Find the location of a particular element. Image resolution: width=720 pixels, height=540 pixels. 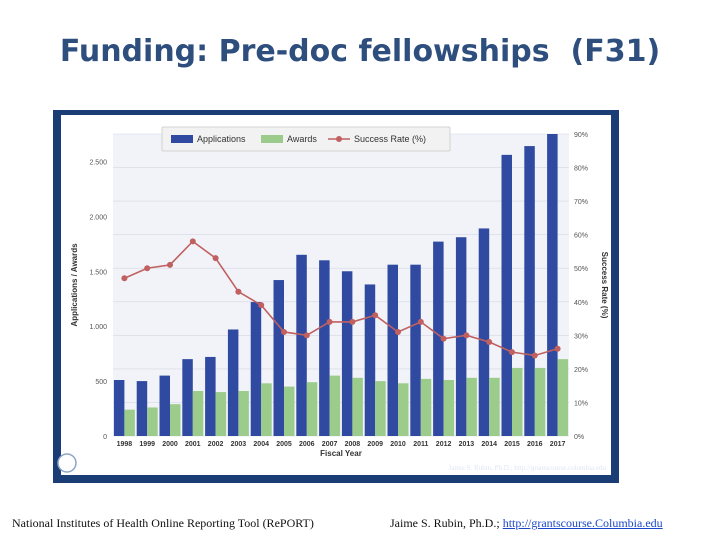

y-tick-label: 500 is located at coordinates (101, 382).